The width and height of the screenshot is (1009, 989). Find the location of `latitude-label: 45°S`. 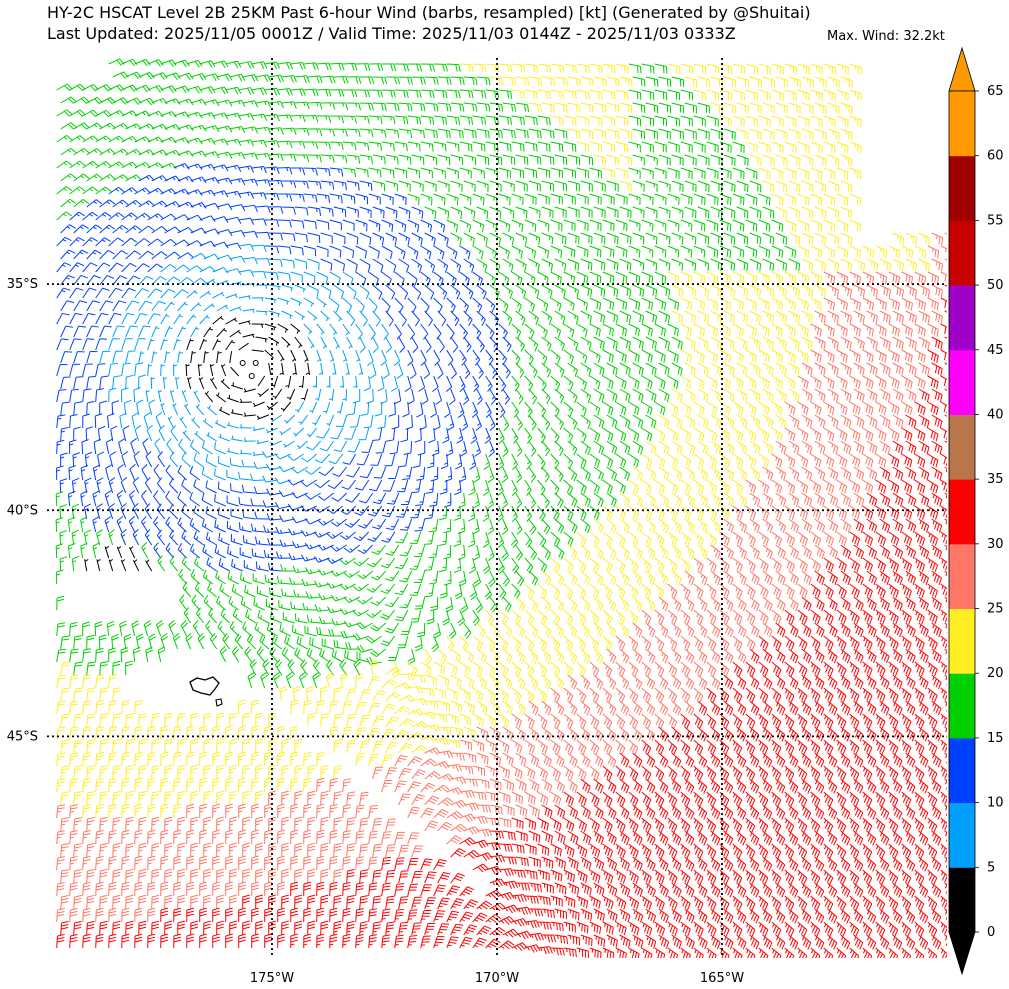

latitude-label: 45°S is located at coordinates (22, 736).